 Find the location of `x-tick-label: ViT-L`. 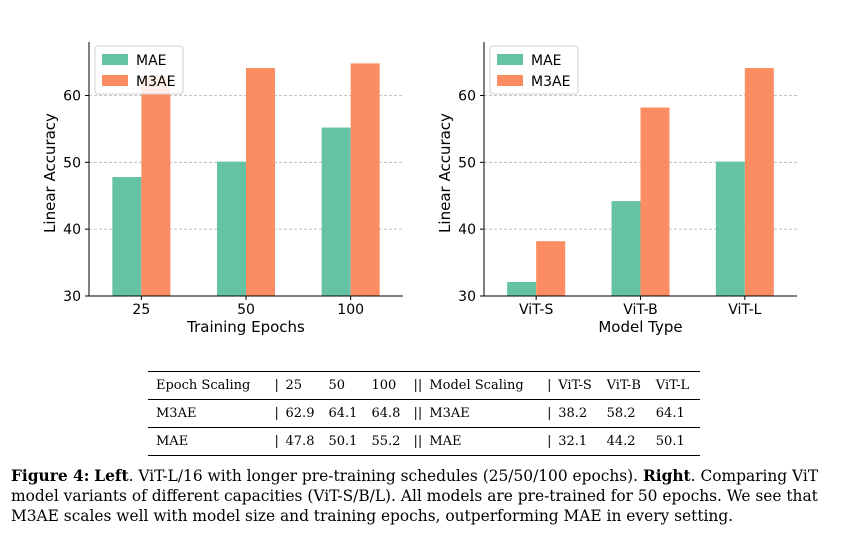

x-tick-label: ViT-L is located at coordinates (744, 310).